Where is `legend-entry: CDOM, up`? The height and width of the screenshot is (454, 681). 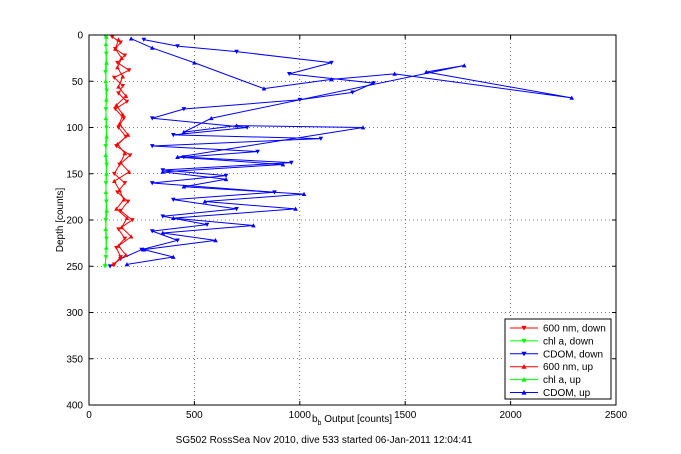
legend-entry: CDOM, up is located at coordinates (550, 393).